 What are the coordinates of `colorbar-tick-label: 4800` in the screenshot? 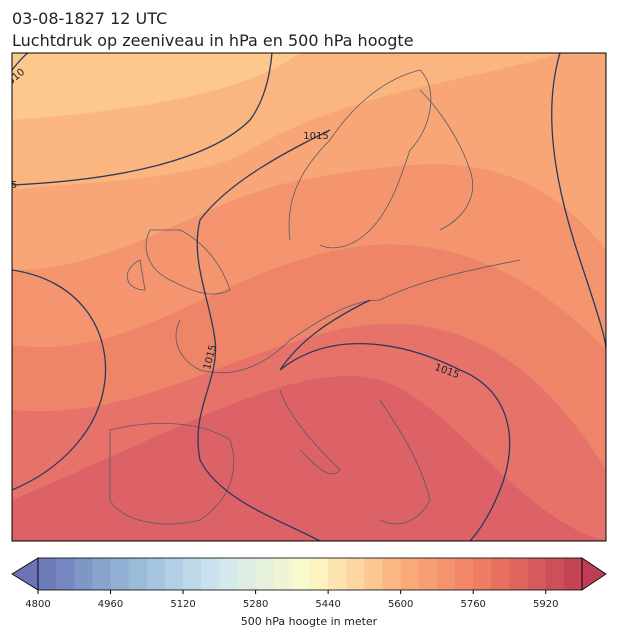 It's located at (37, 604).